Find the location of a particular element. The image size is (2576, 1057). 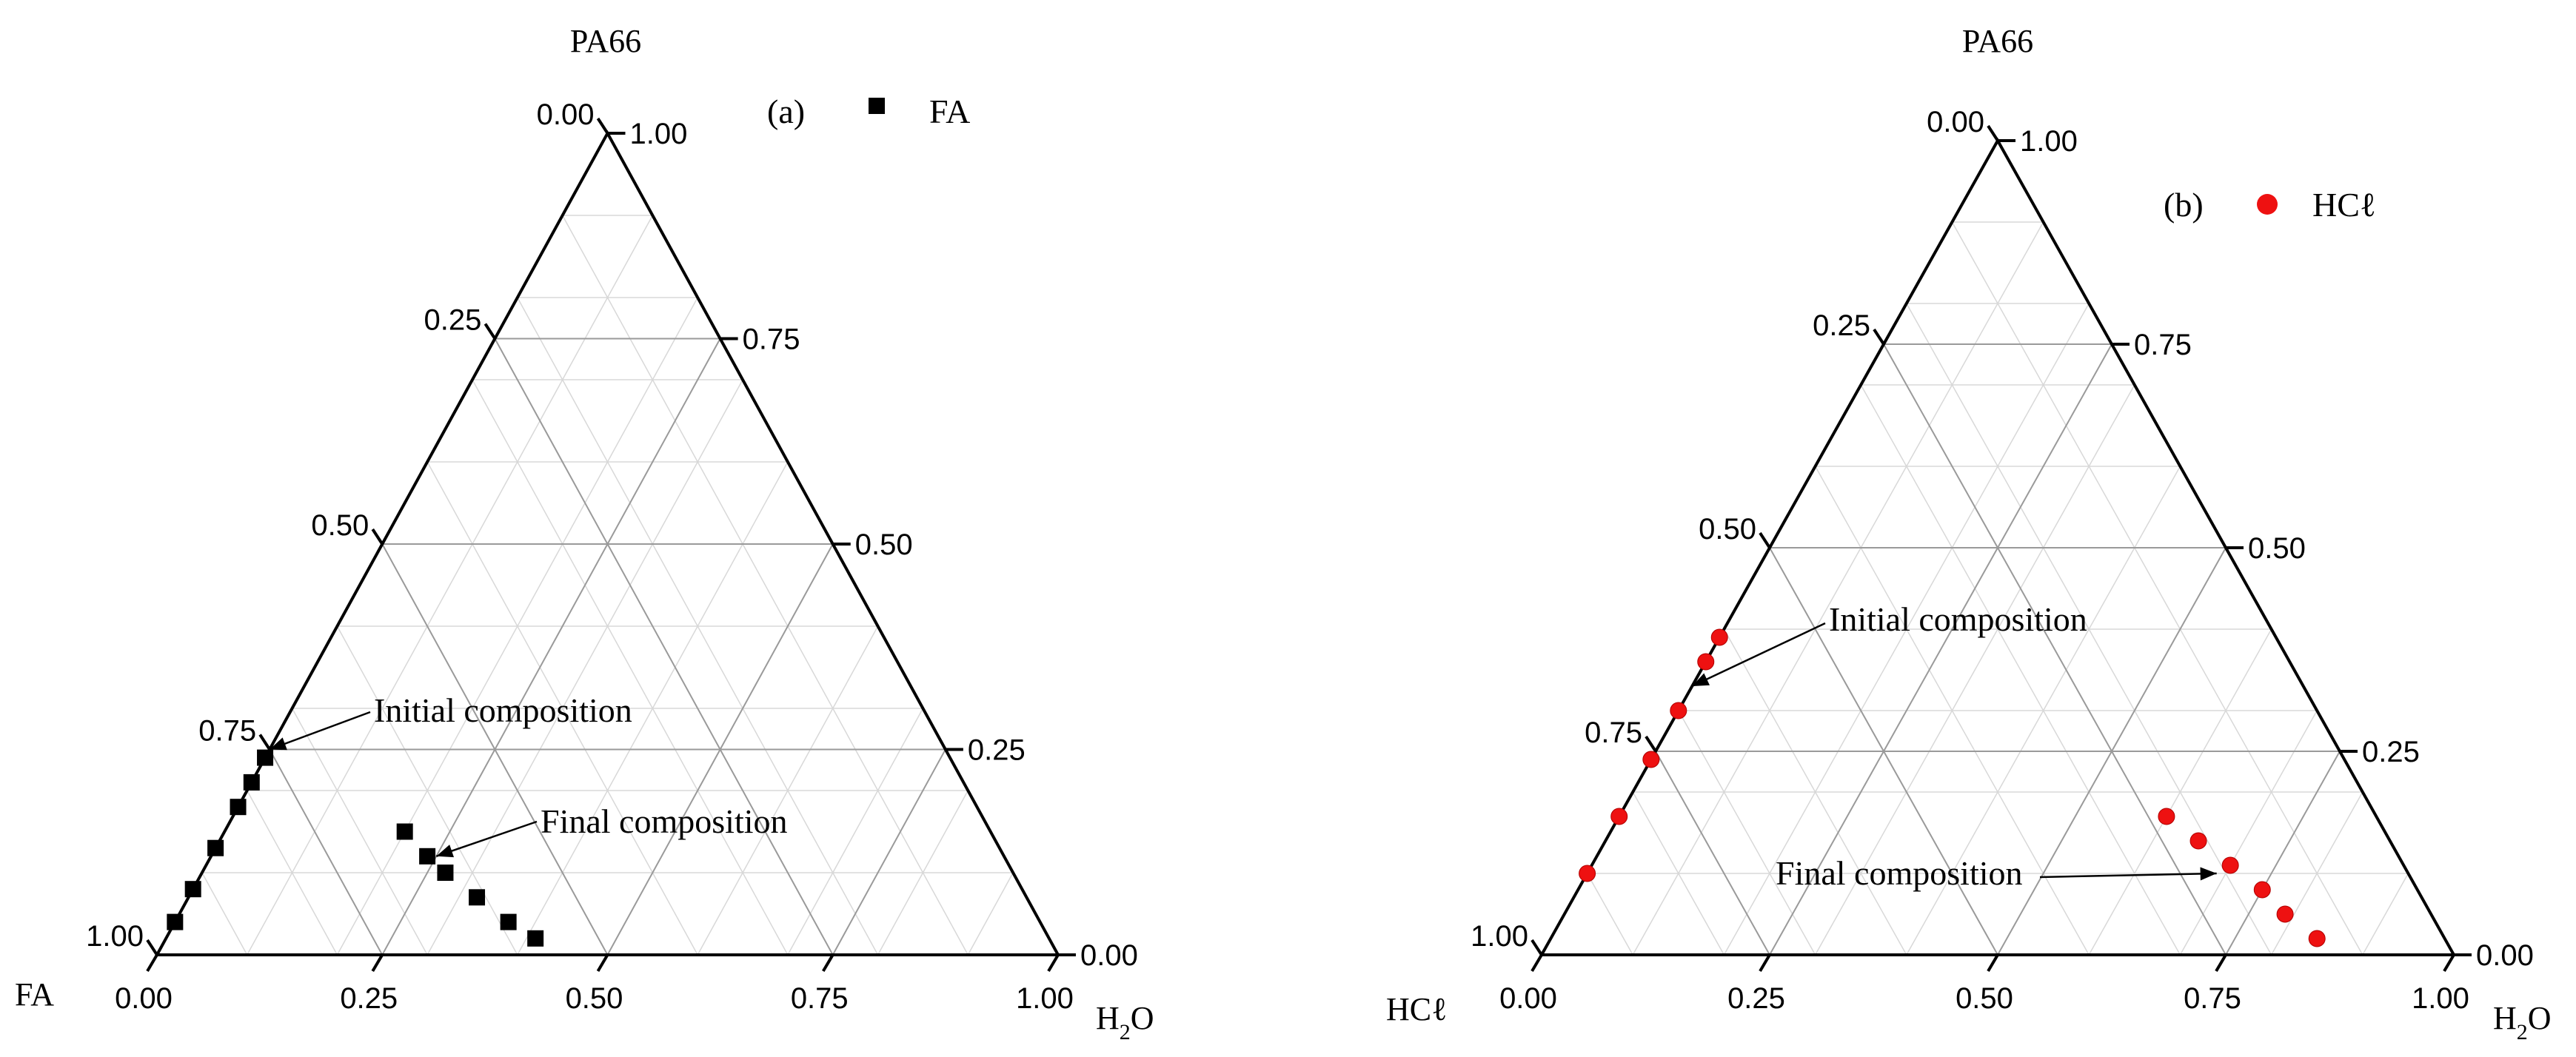

data-points-b is located at coordinates (1952, 787).